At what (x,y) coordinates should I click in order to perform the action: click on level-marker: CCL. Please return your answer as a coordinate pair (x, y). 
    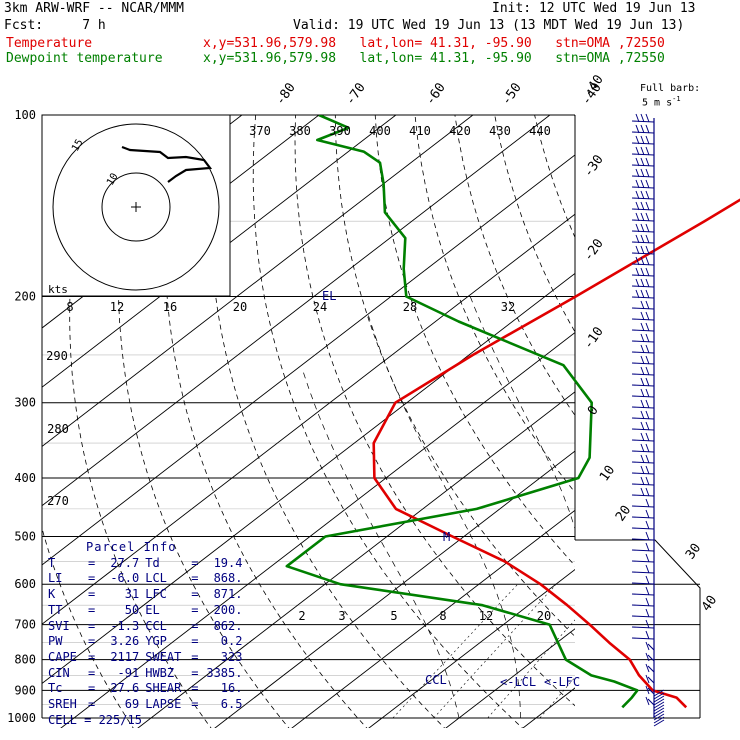
    Looking at the image, I should click on (436, 680).